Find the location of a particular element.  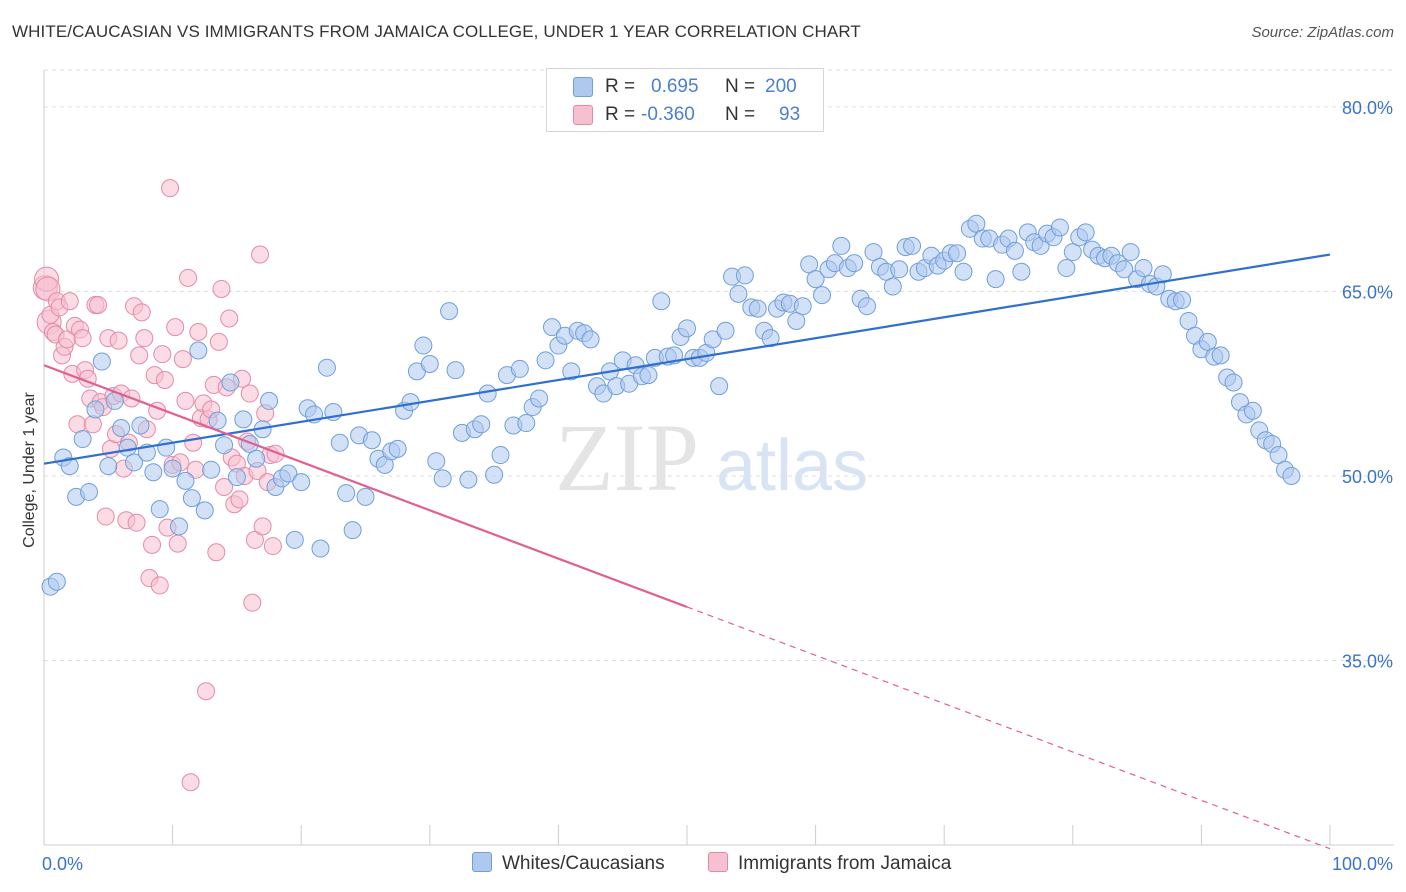

legend-item-whites: Whites/Caucasians is located at coordinates (568, 863).